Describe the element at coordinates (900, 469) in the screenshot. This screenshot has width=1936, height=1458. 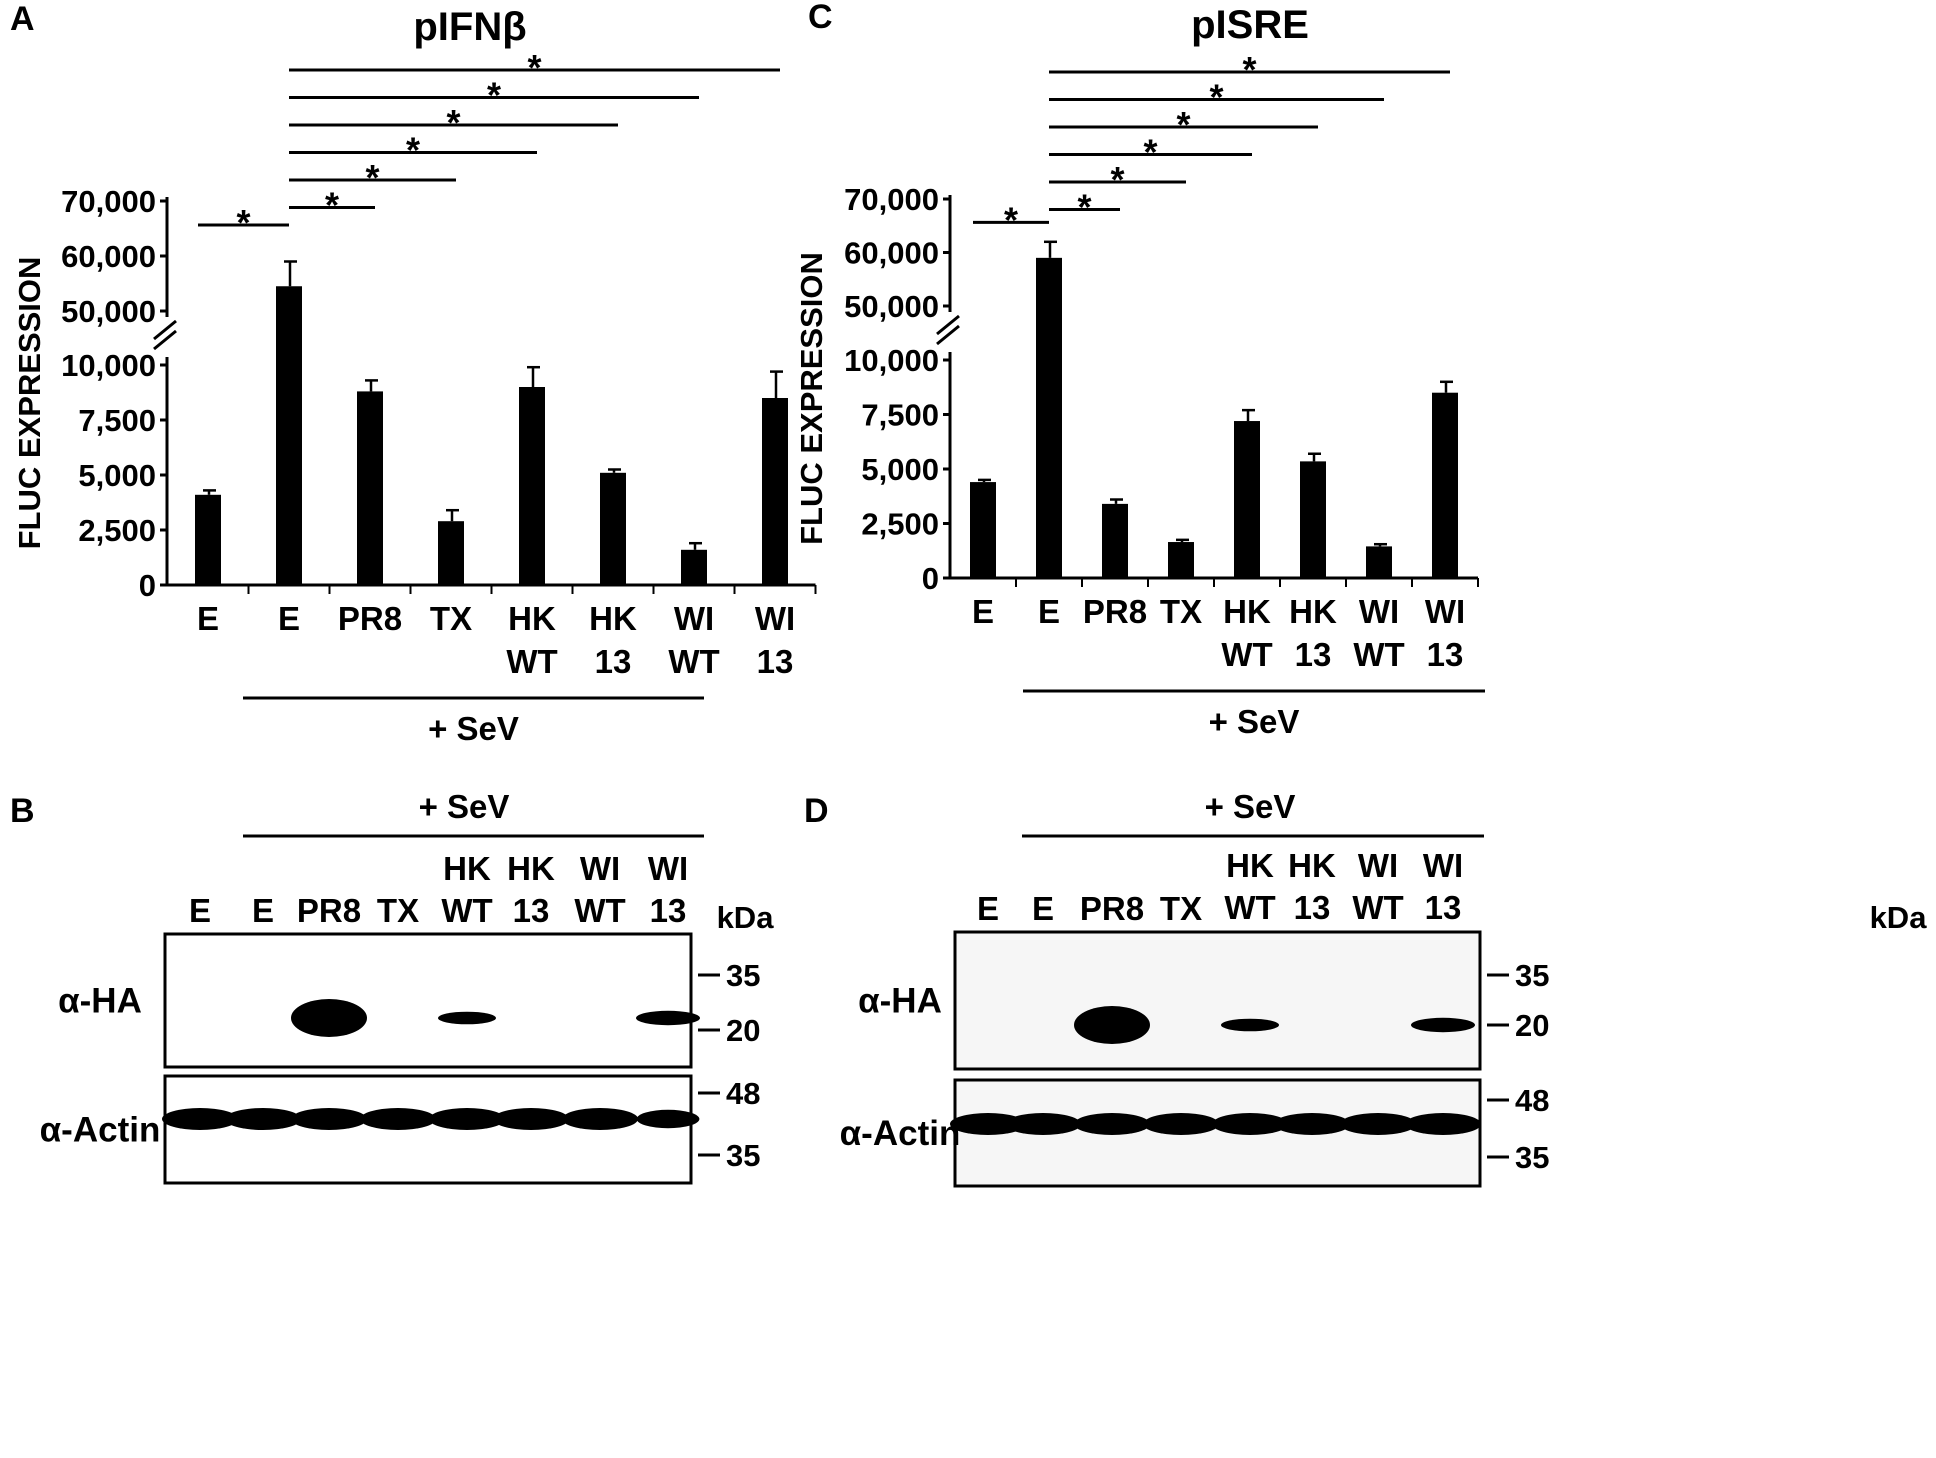
I see `y-tick-label: 5,000` at that location.